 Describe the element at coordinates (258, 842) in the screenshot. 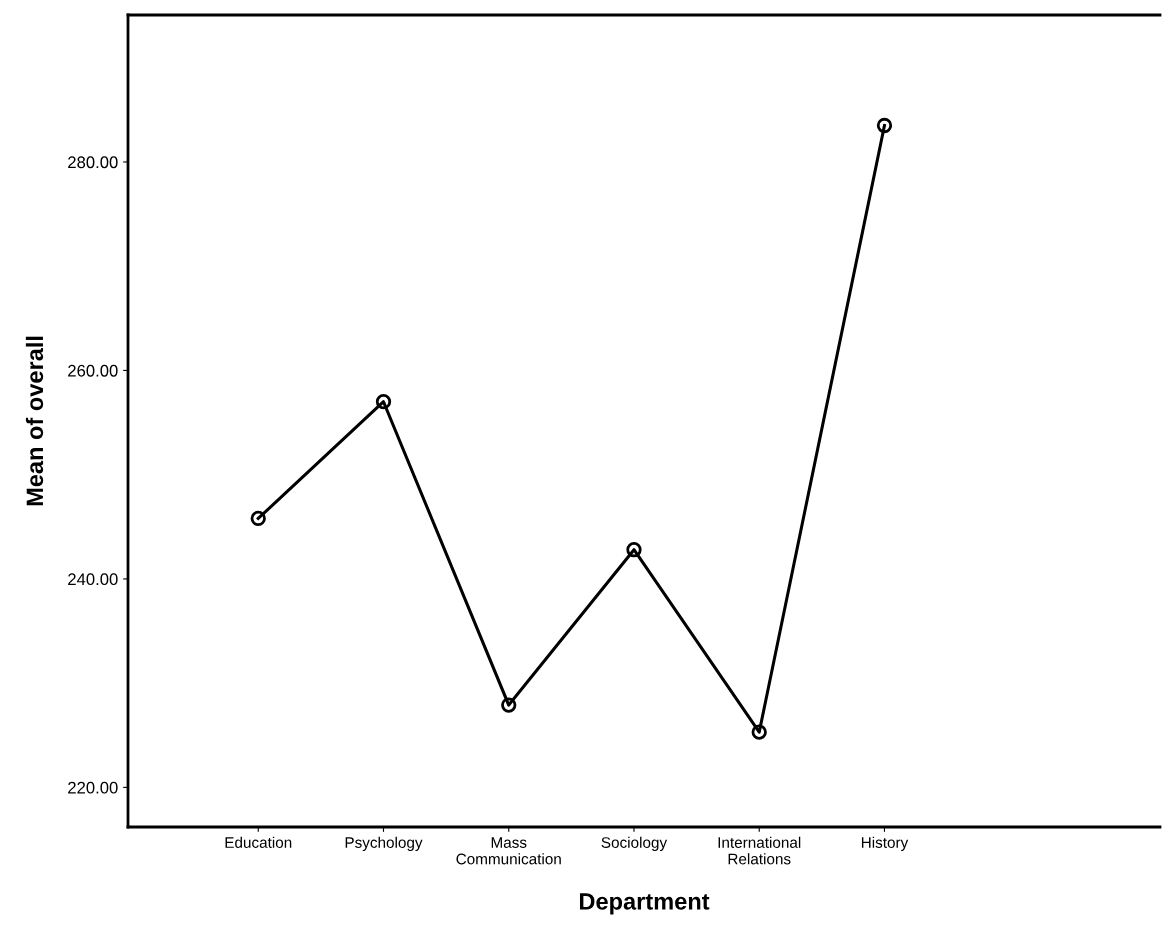

I see `x-tick-label: Education` at that location.